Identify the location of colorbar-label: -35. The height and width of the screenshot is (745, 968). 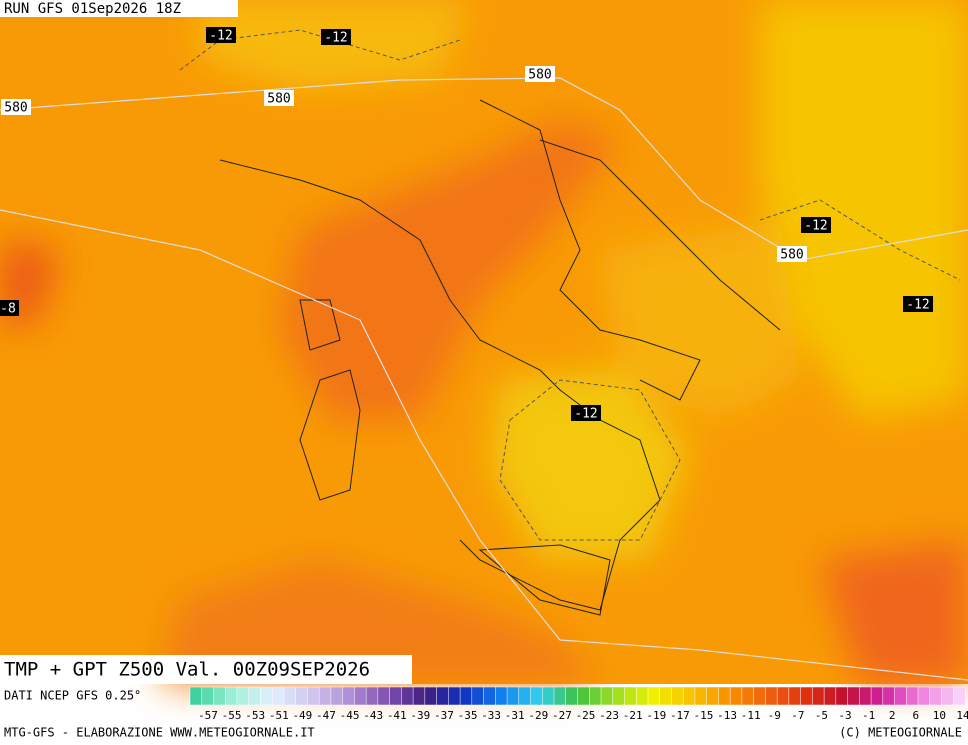
(468, 715).